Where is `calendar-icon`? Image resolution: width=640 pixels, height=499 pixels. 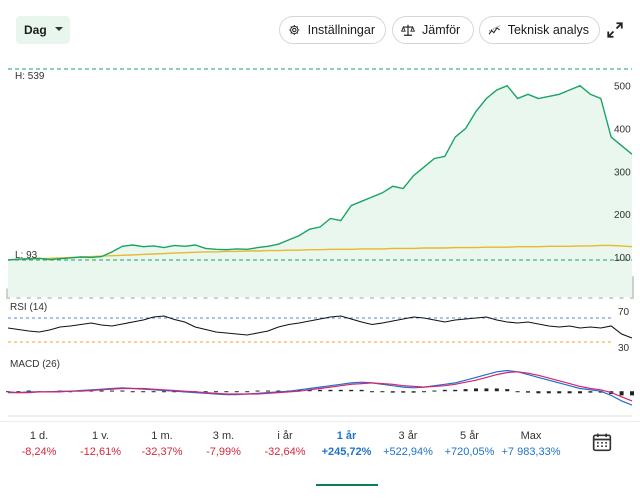
calendar-icon is located at coordinates (602, 442).